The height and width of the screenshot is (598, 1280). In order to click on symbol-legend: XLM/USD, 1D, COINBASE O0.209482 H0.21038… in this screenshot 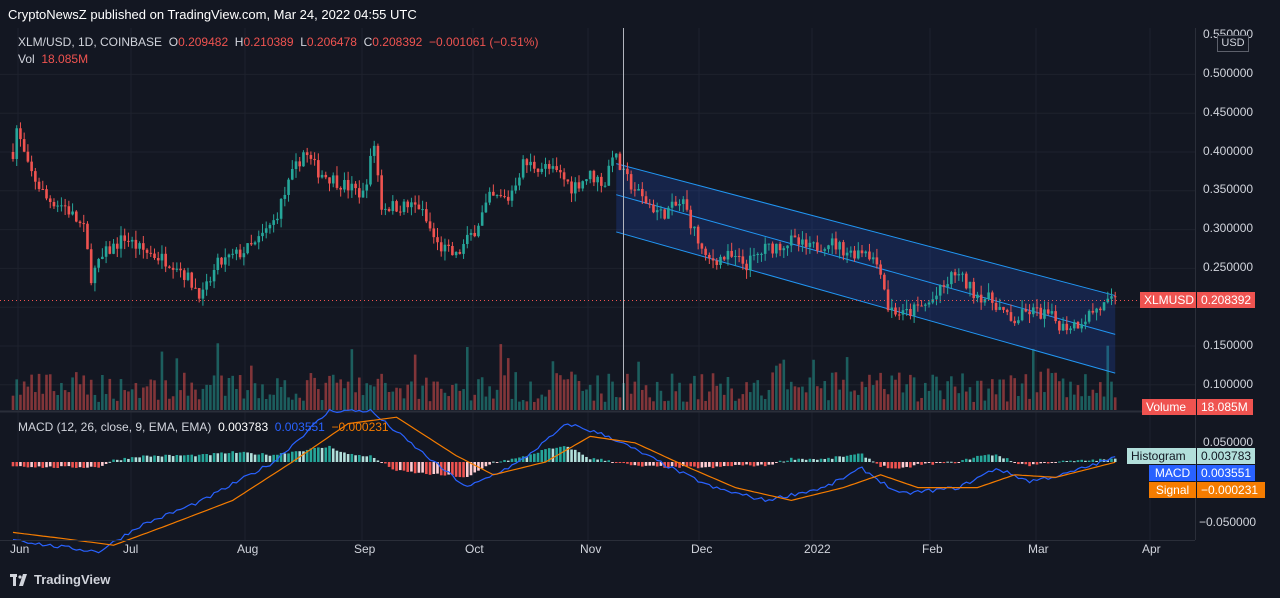, I will do `click(278, 42)`.